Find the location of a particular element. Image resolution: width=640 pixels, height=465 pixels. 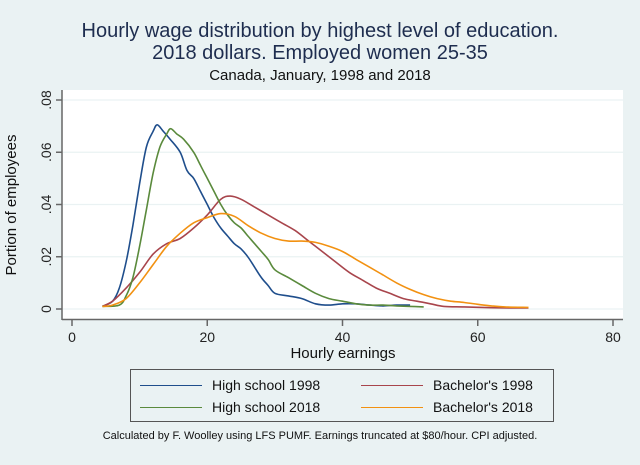

x-axis-ticks: 0 20 40 60 80 is located at coordinates (344, 332).